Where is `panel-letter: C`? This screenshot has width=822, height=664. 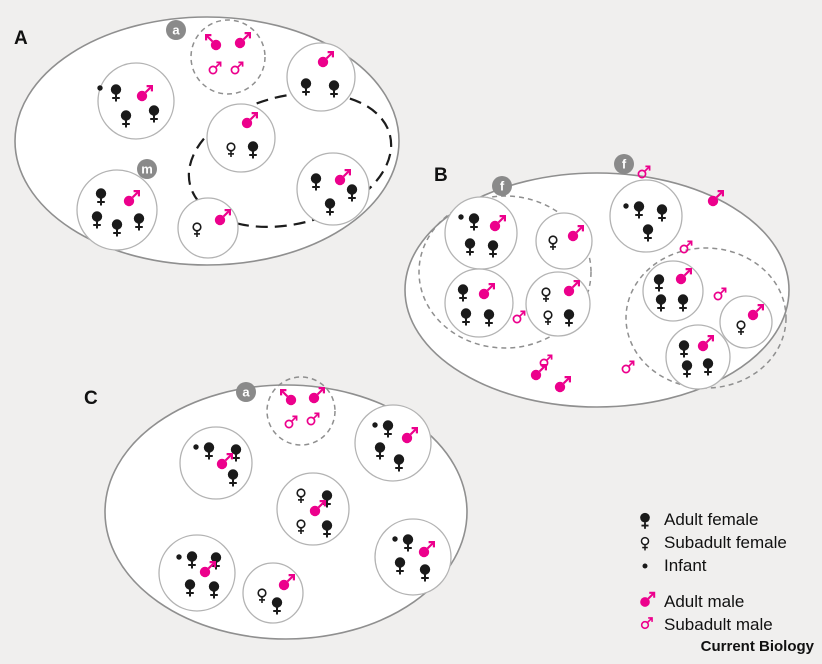 panel-letter: C is located at coordinates (91, 398).